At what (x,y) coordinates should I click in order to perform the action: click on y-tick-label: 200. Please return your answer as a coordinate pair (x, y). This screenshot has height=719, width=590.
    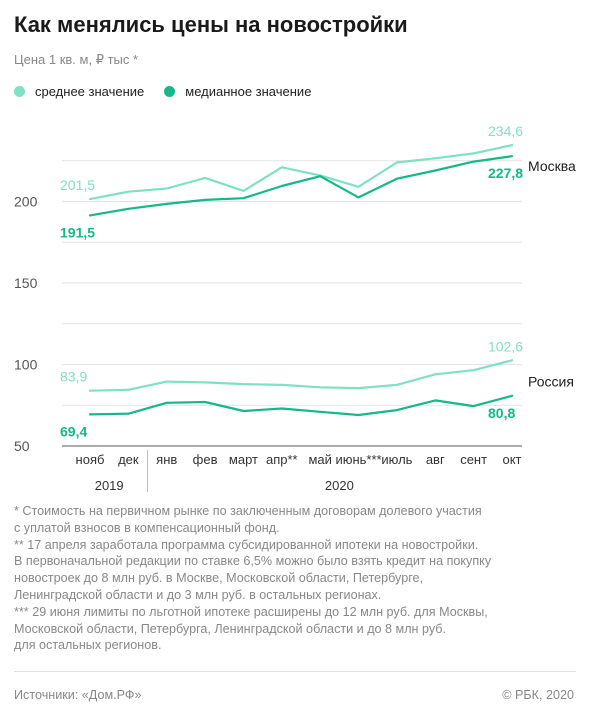
    Looking at the image, I should click on (26, 202).